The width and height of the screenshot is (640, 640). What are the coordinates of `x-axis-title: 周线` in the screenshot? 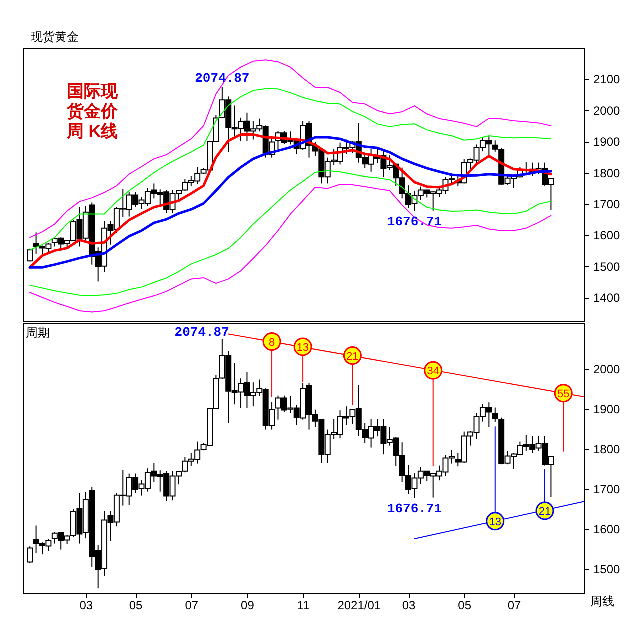 It's located at (602, 601).